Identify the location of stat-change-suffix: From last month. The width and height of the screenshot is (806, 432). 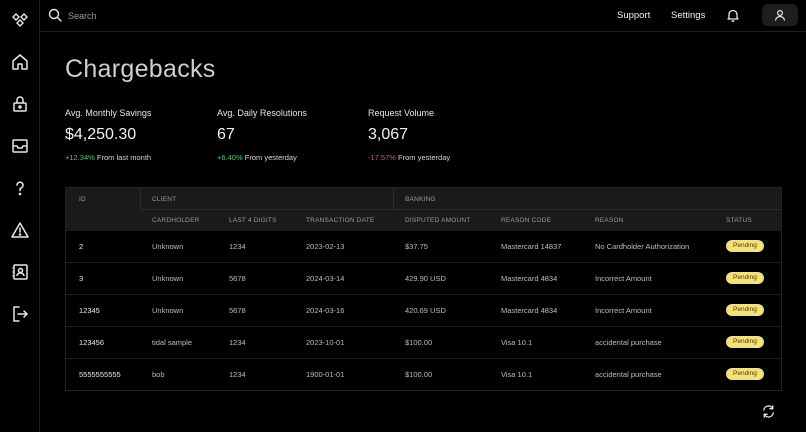
(124, 157).